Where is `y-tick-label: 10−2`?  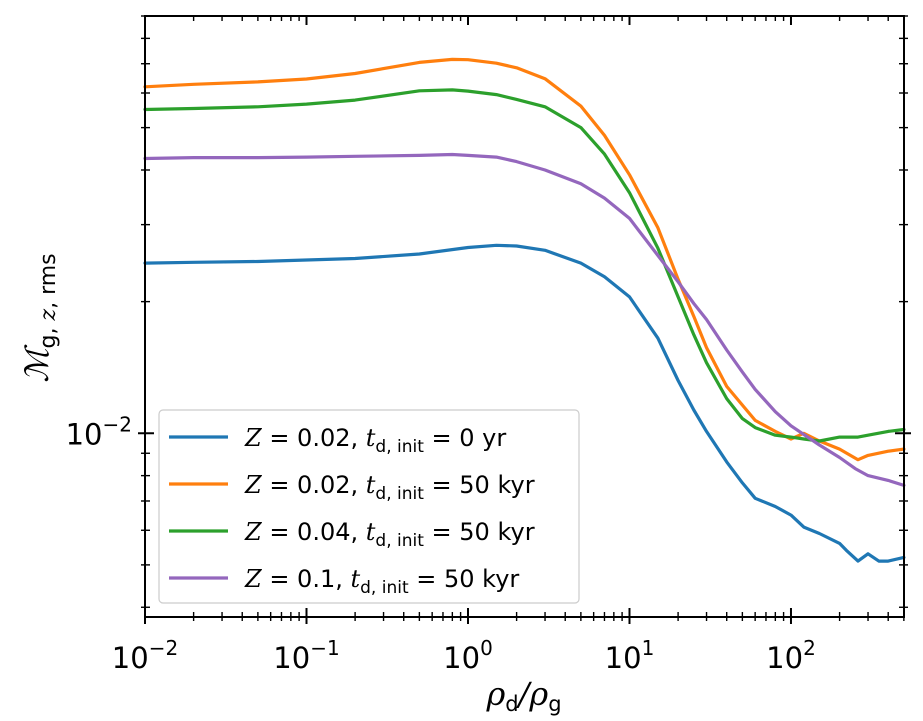
y-tick-label: 10−2 is located at coordinates (99, 431).